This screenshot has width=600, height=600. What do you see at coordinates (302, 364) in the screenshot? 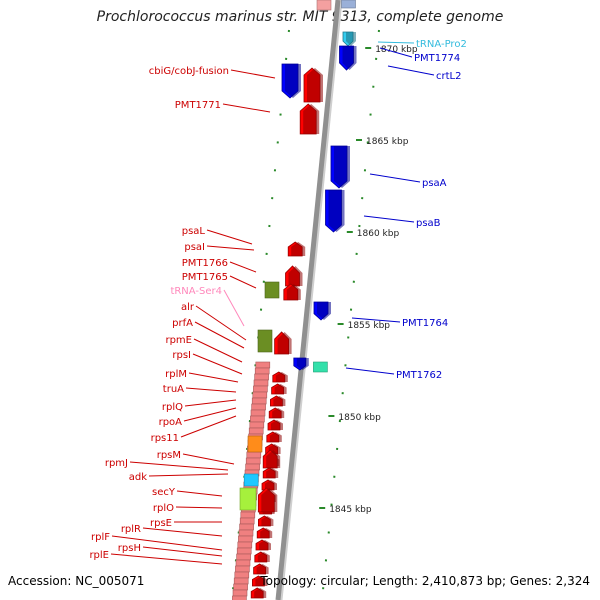
I see `gene-pmt1763-shade` at bounding box center [302, 364].